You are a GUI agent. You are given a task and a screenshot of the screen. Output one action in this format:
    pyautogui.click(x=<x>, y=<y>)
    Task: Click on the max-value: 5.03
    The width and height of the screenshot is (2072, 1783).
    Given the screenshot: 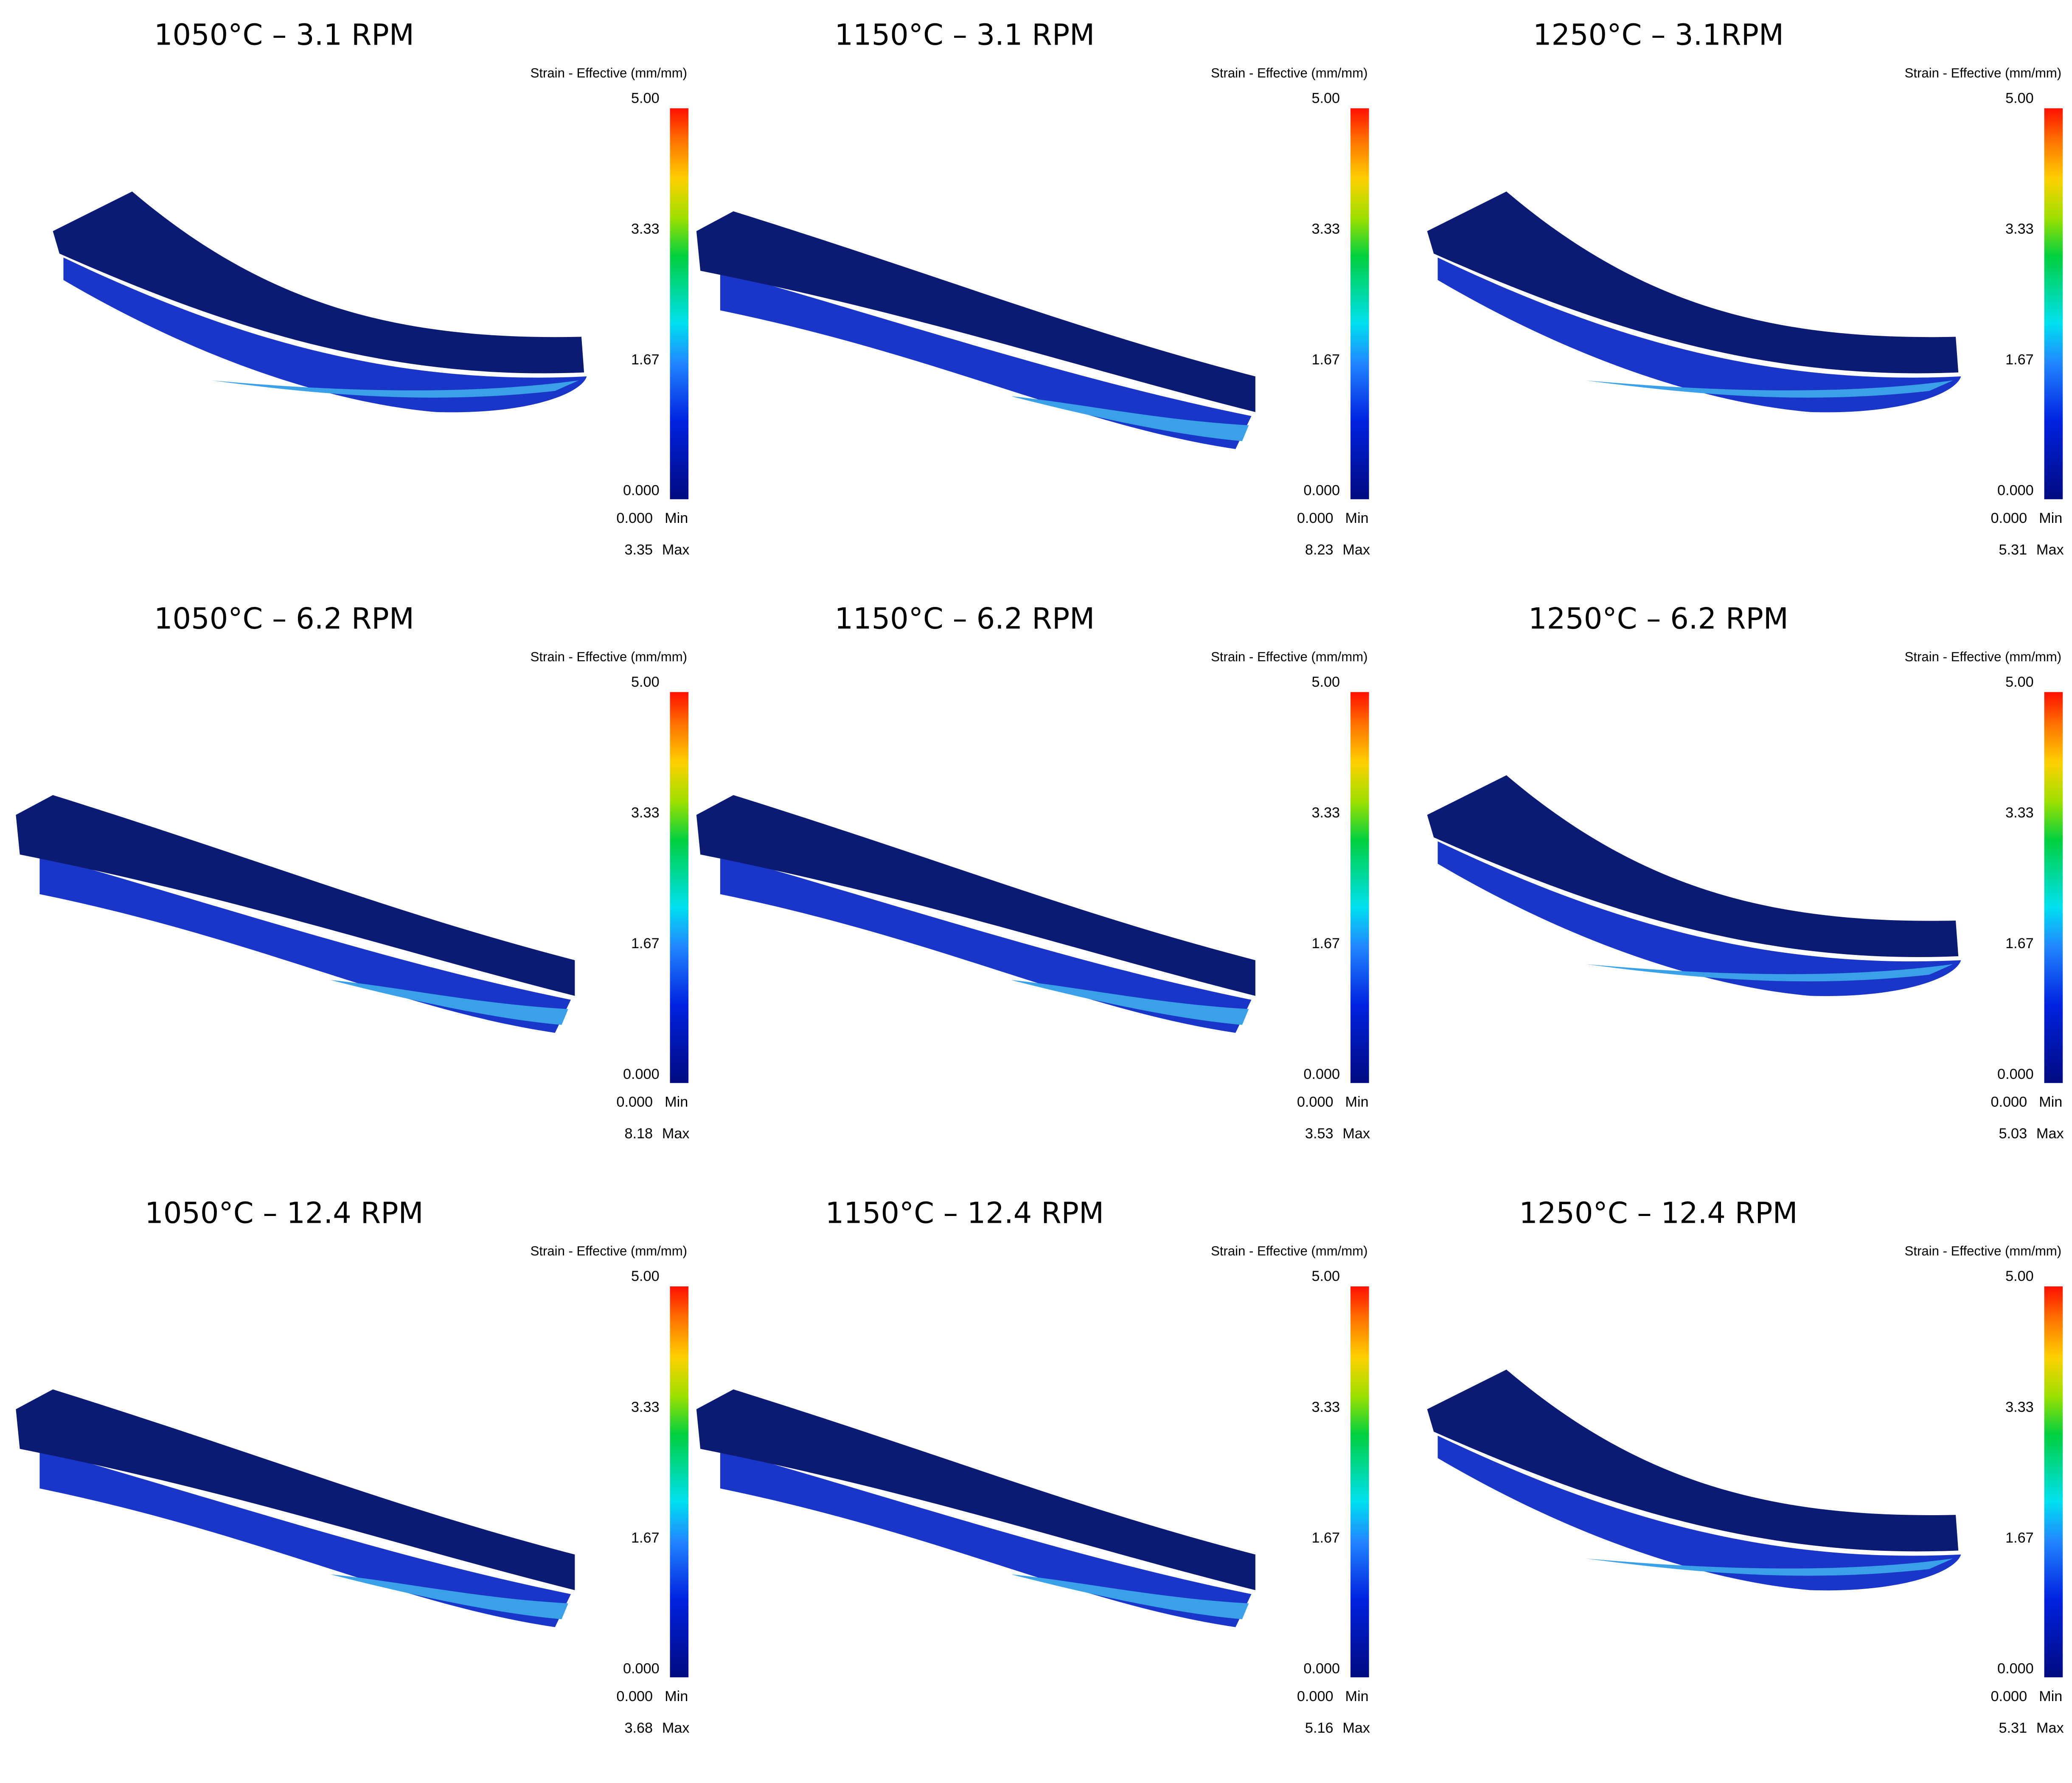 What is the action you would take?
    pyautogui.click(x=2013, y=1134)
    